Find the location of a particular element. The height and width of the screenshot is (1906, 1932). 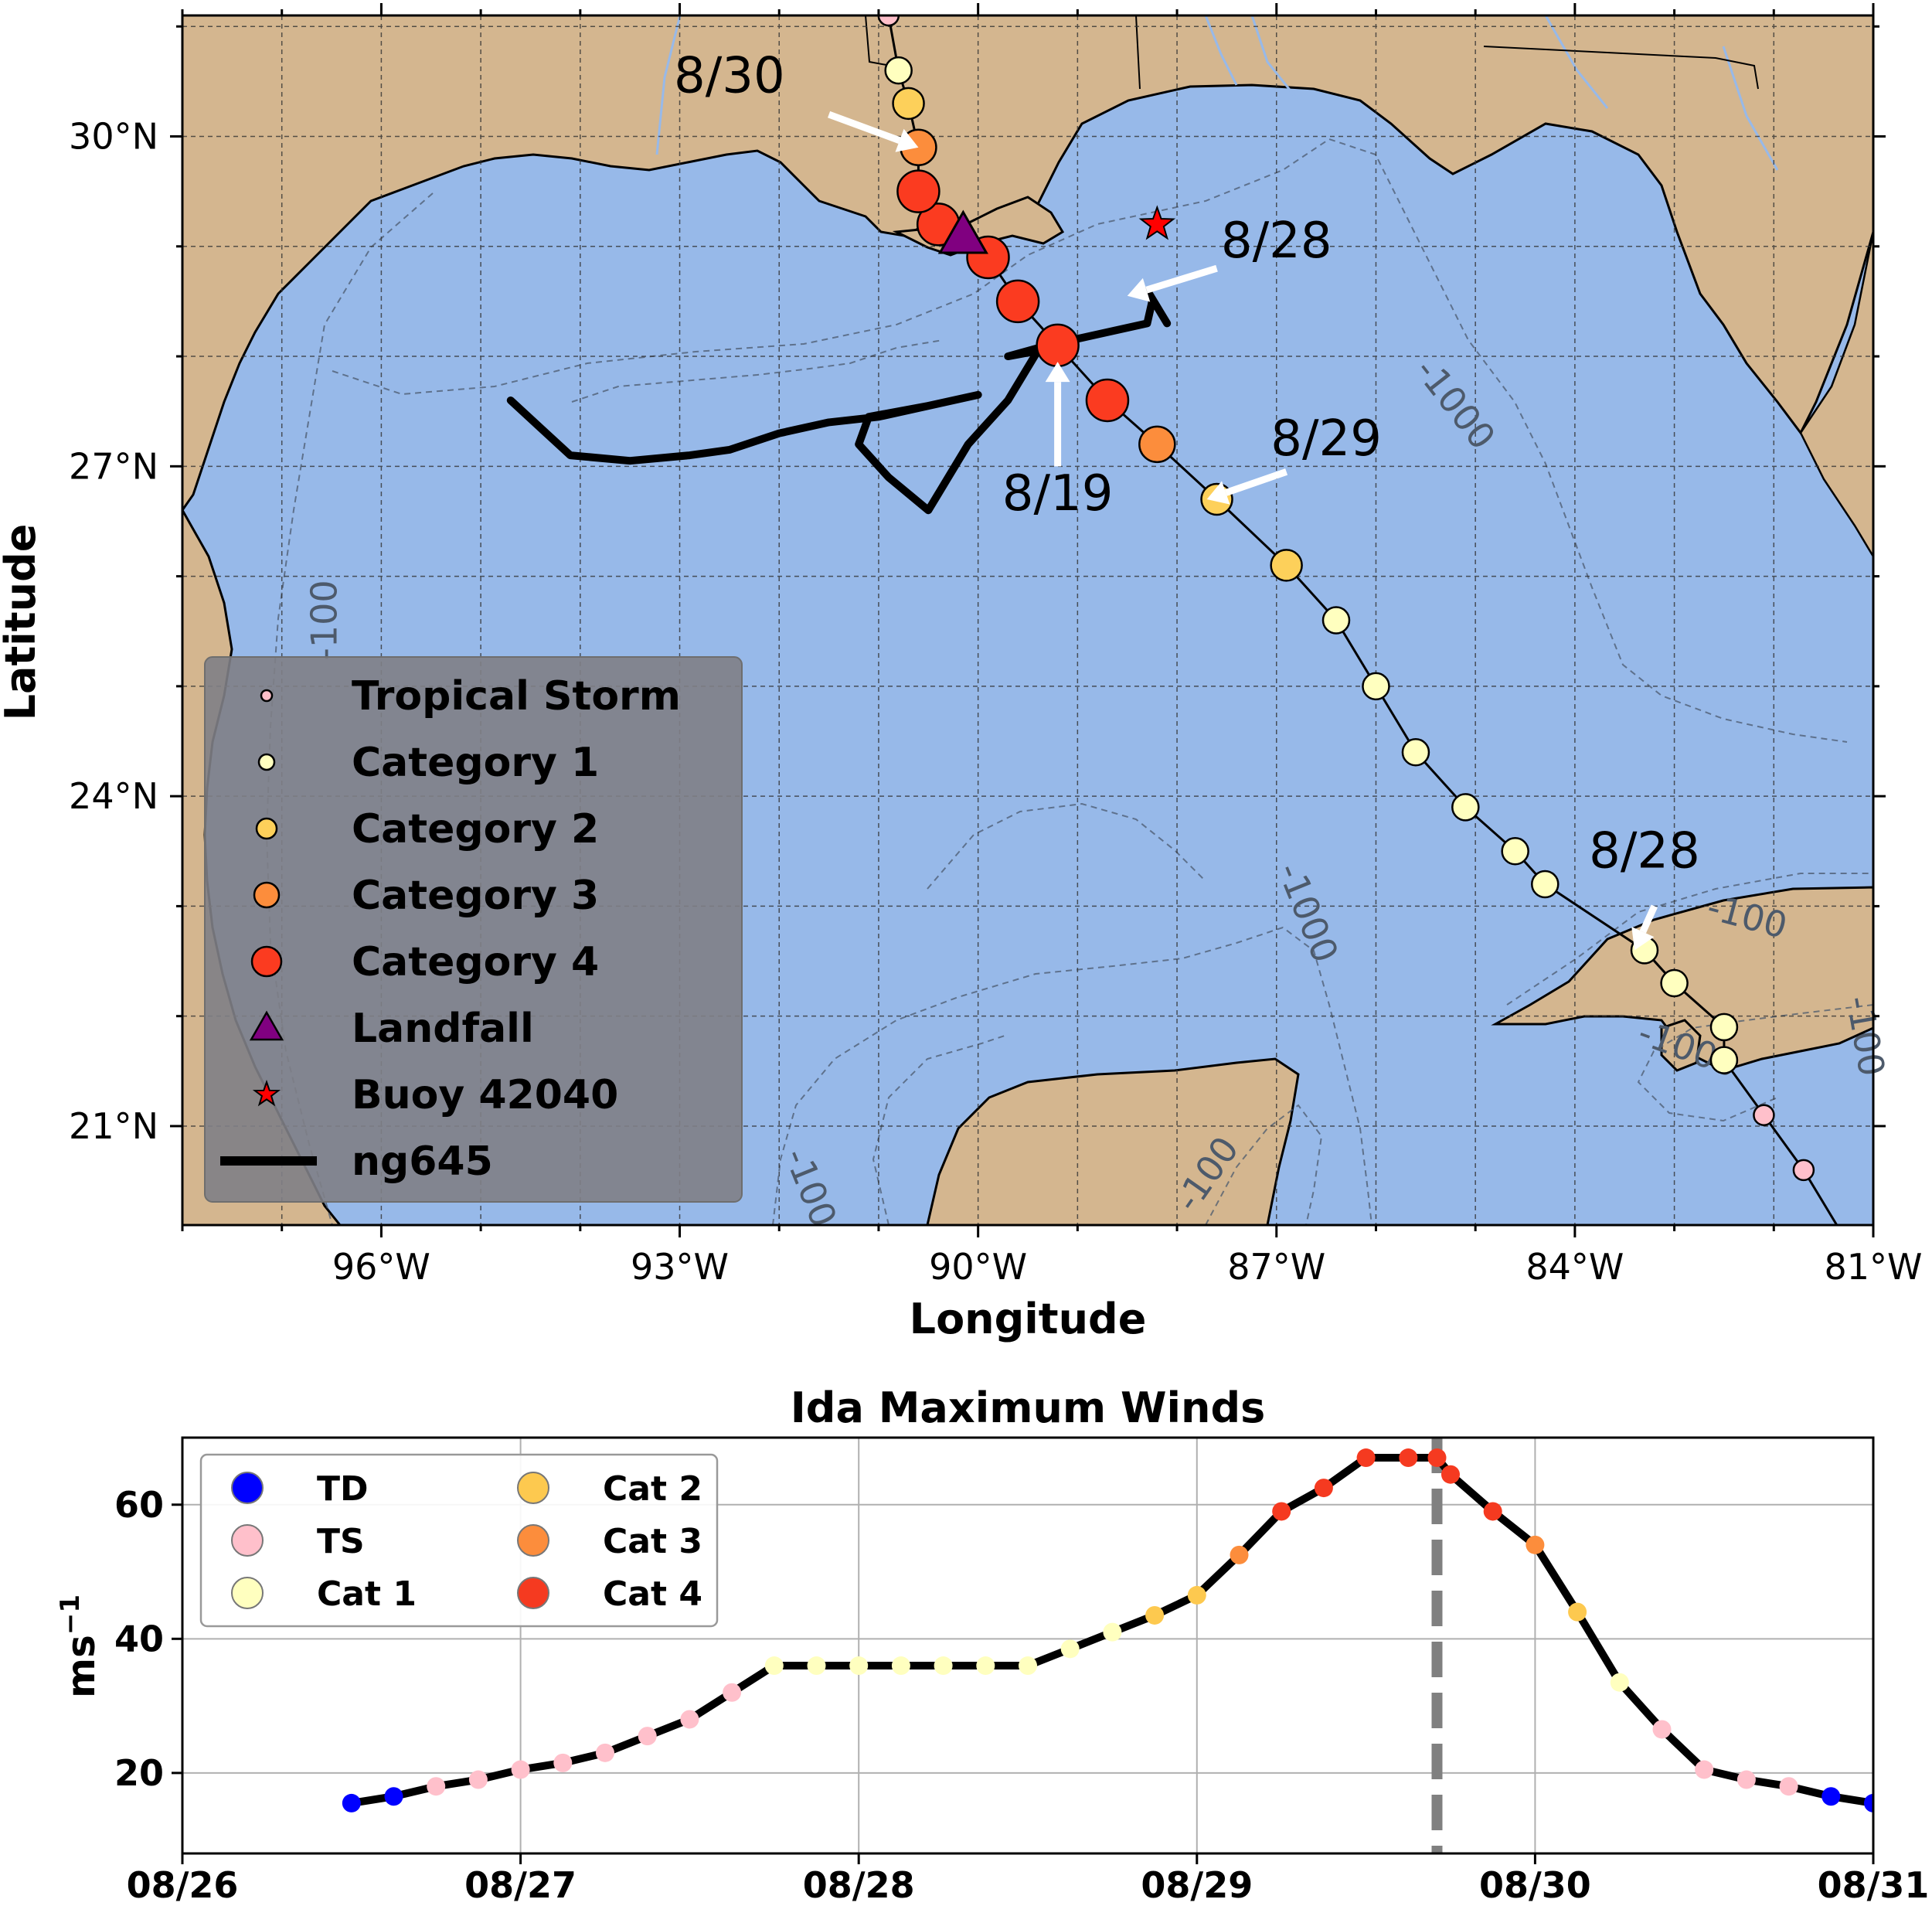

map-legend-item: Tropical Storm is located at coordinates (471, 697).